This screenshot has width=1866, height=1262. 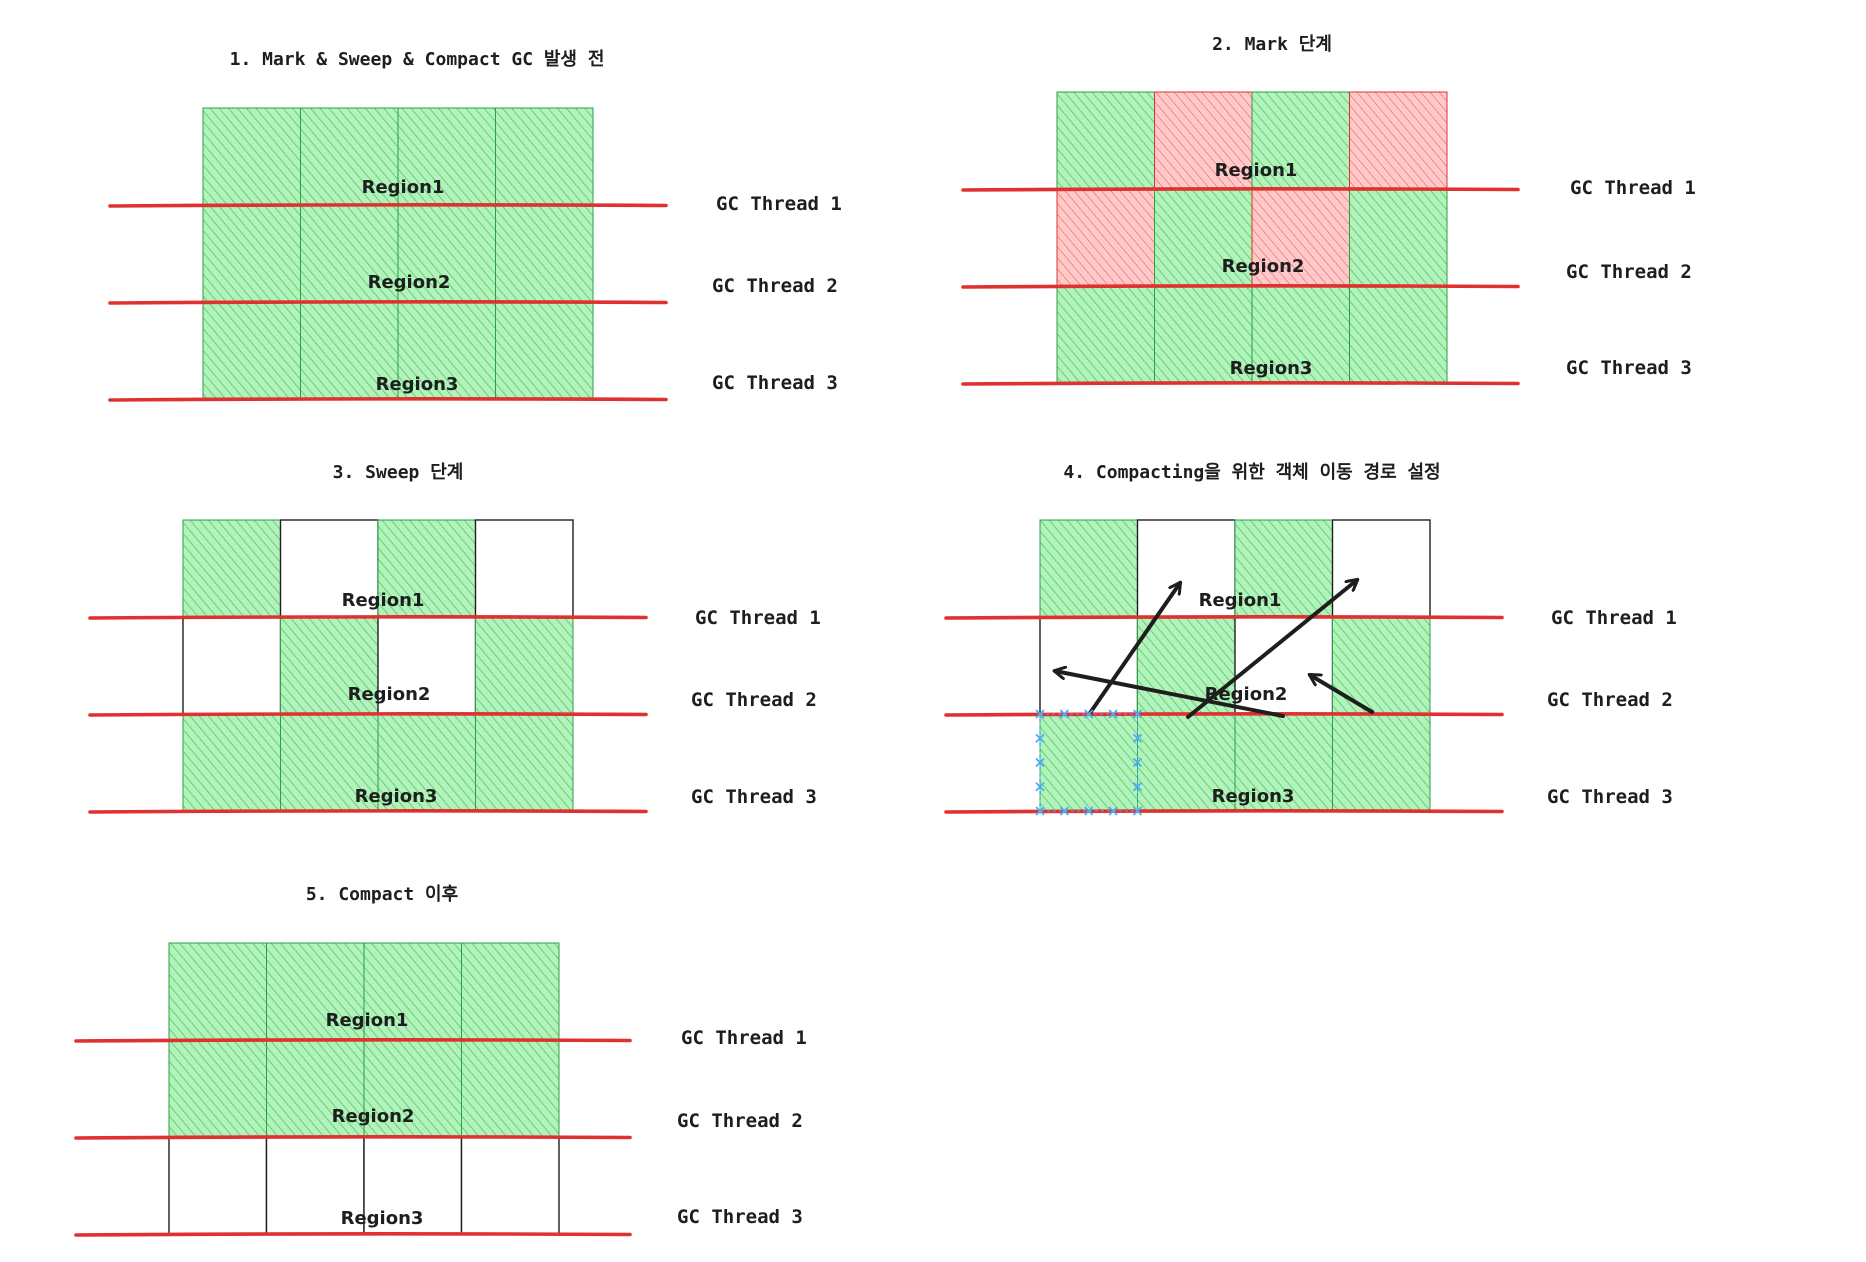 What do you see at coordinates (754, 797) in the screenshot?
I see `panel-3-thread3-label: GC Thread 3` at bounding box center [754, 797].